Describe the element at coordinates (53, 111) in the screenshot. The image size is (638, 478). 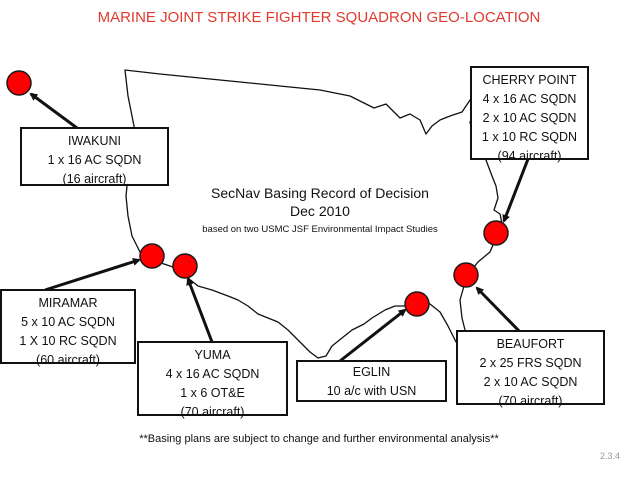
I see `arrow-iwakuni` at that location.